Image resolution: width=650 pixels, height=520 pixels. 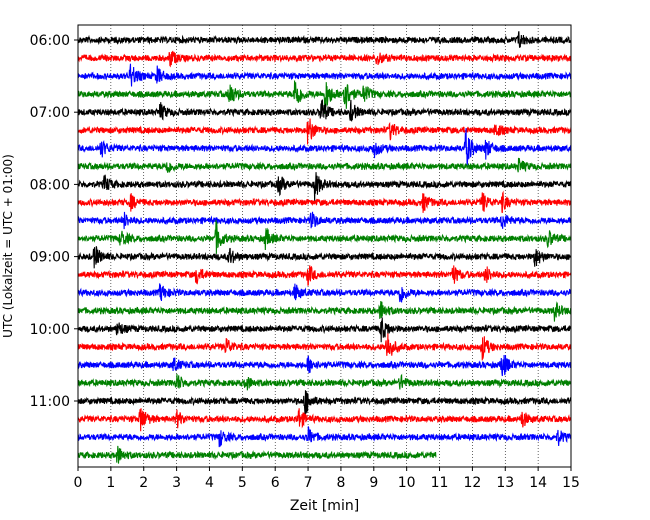 What do you see at coordinates (472, 483) in the screenshot?
I see `x-tick-label: 12` at bounding box center [472, 483].